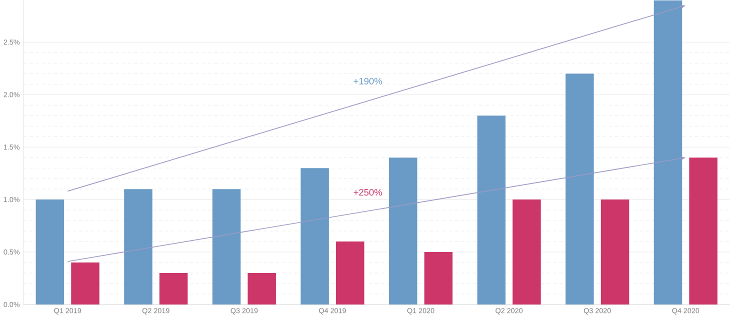  What do you see at coordinates (368, 81) in the screenshot?
I see `annotation: +190%` at bounding box center [368, 81].